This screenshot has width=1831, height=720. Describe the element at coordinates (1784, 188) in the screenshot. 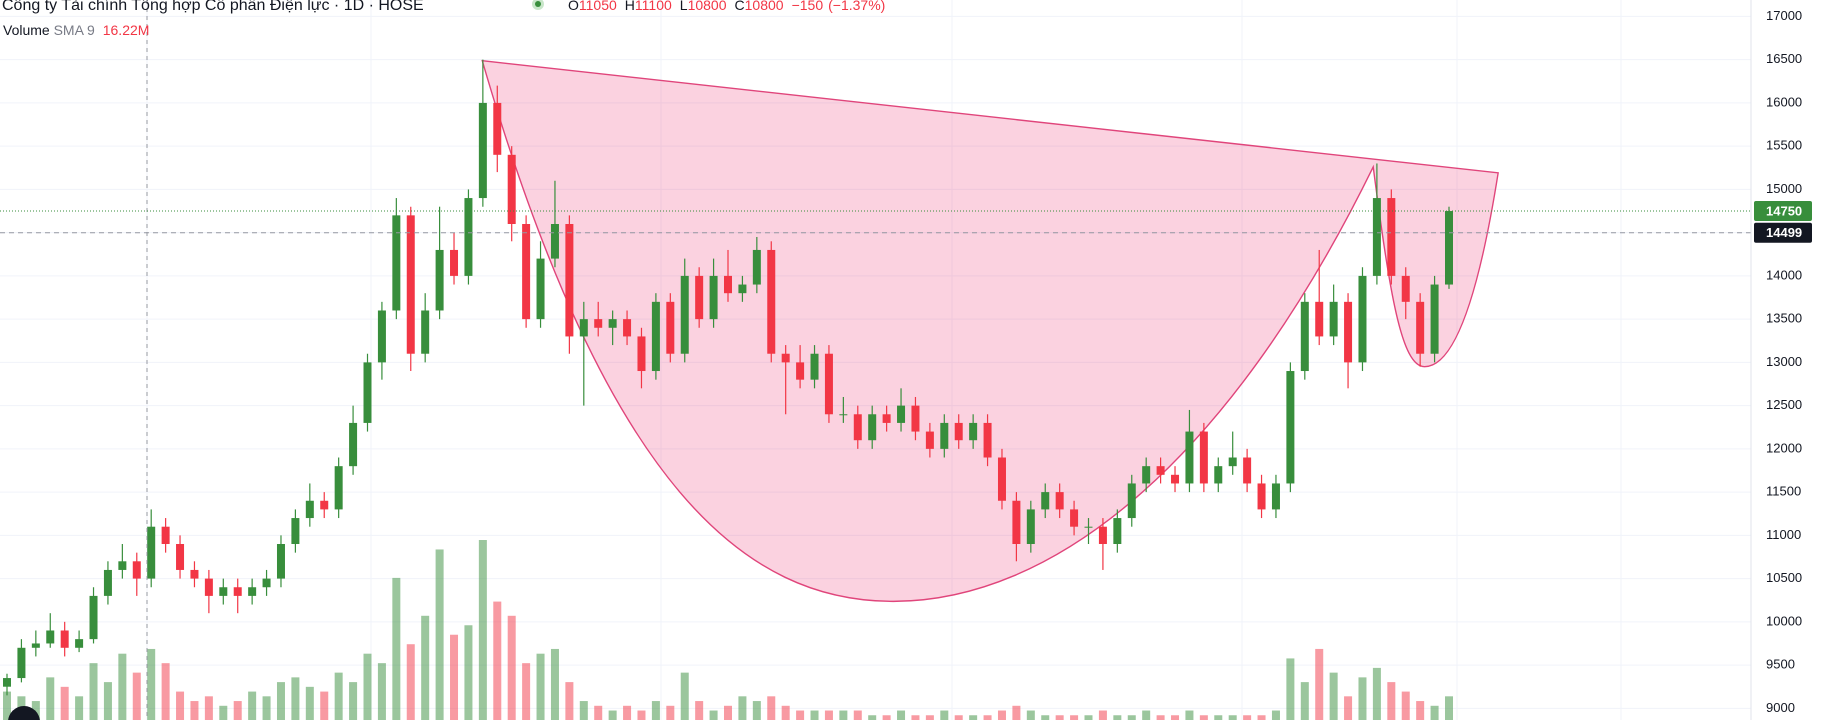

I see `y-tick-label: 15000` at that location.